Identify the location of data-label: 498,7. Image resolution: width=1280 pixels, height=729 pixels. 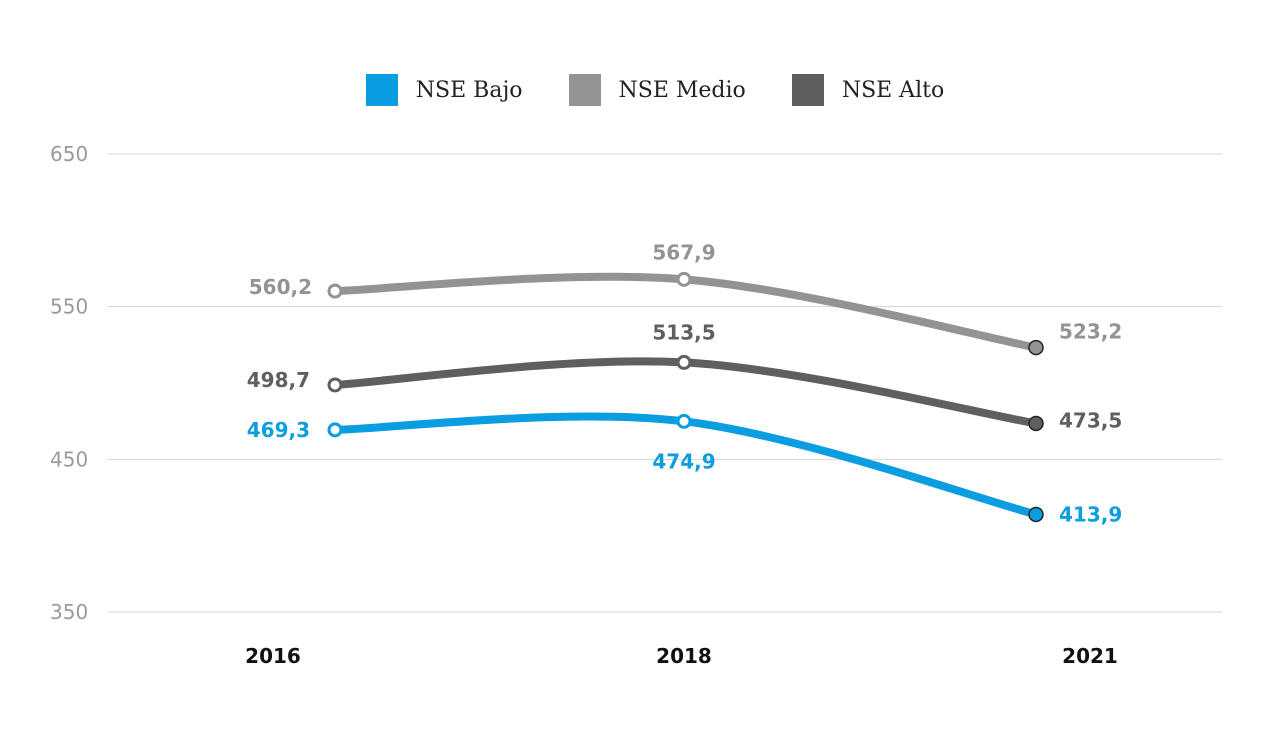
(278, 380).